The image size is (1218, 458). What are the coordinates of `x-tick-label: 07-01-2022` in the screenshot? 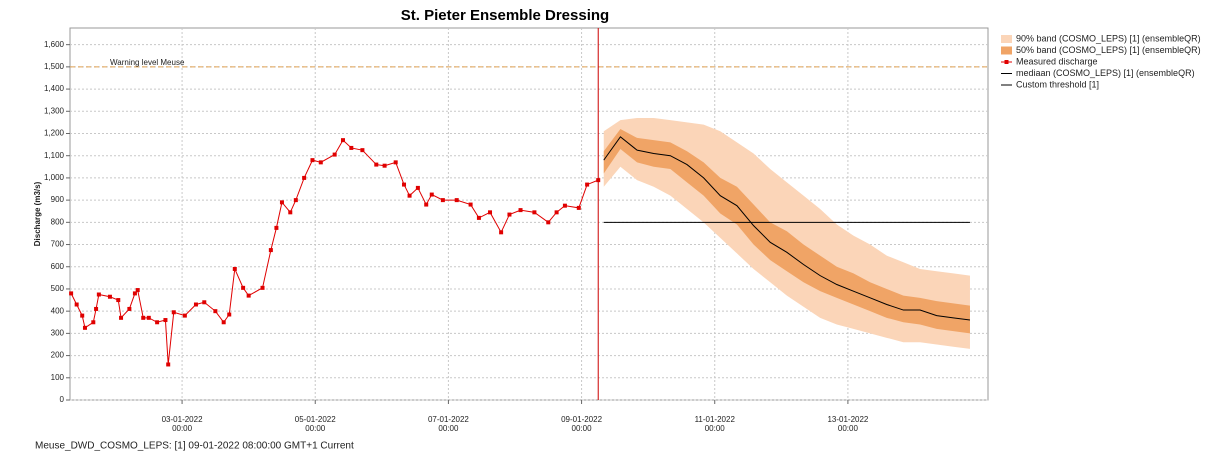 It's located at (448, 419).